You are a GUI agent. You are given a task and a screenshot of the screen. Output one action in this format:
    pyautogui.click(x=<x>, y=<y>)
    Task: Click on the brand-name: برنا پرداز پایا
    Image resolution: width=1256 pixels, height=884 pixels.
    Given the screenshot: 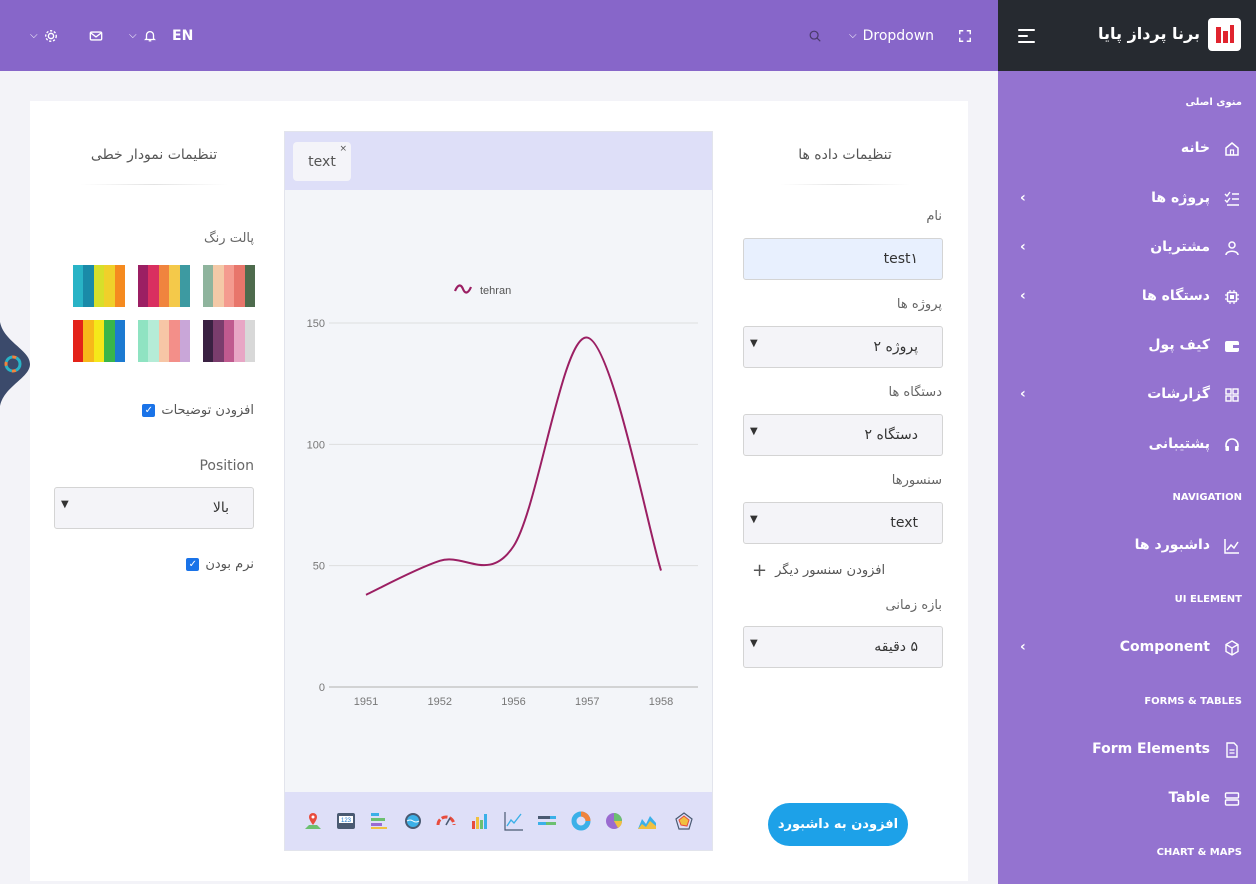 What is the action you would take?
    pyautogui.click(x=1148, y=33)
    